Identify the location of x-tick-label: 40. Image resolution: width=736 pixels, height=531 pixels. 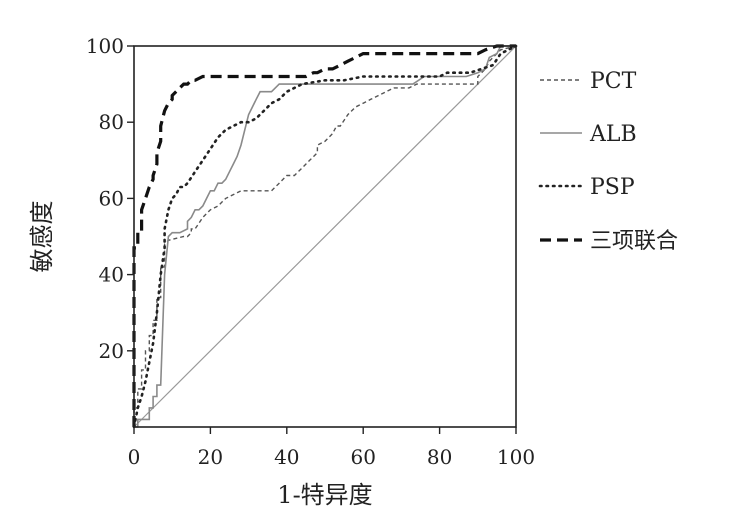
(286, 457).